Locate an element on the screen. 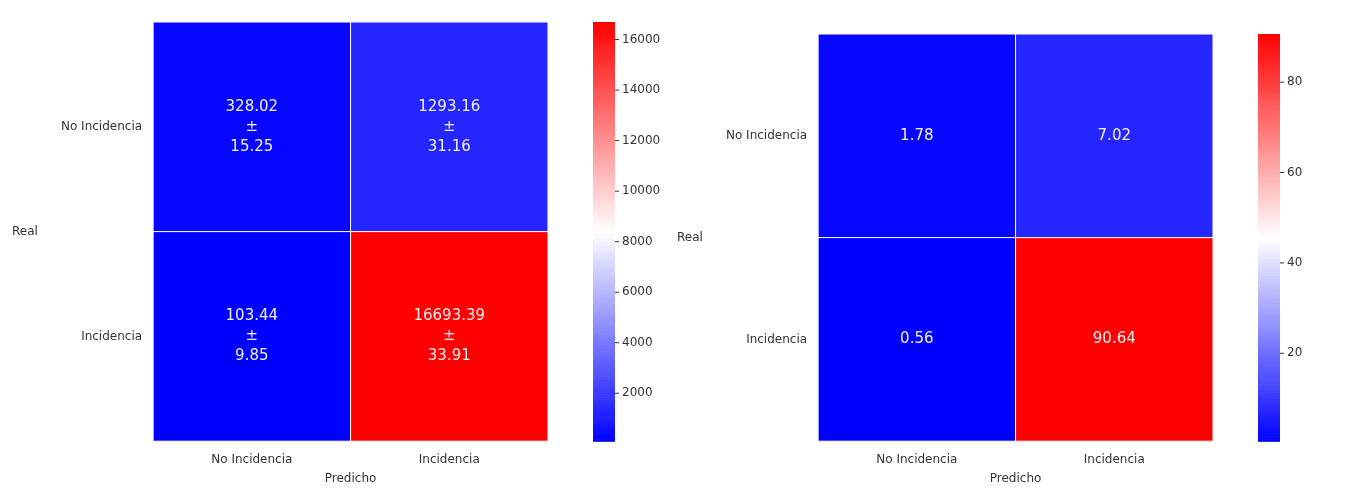 This screenshot has height=495, width=1358. color-bar-label: 8000 is located at coordinates (637, 240).